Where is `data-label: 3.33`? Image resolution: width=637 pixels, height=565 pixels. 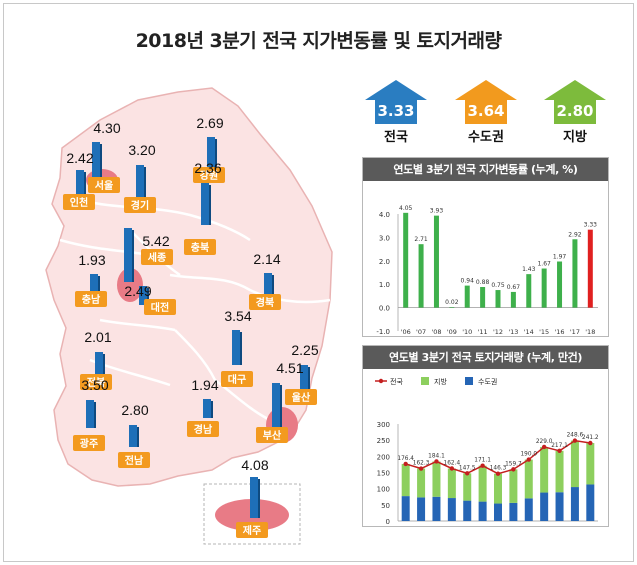 data-label: 3.33 is located at coordinates (591, 225).